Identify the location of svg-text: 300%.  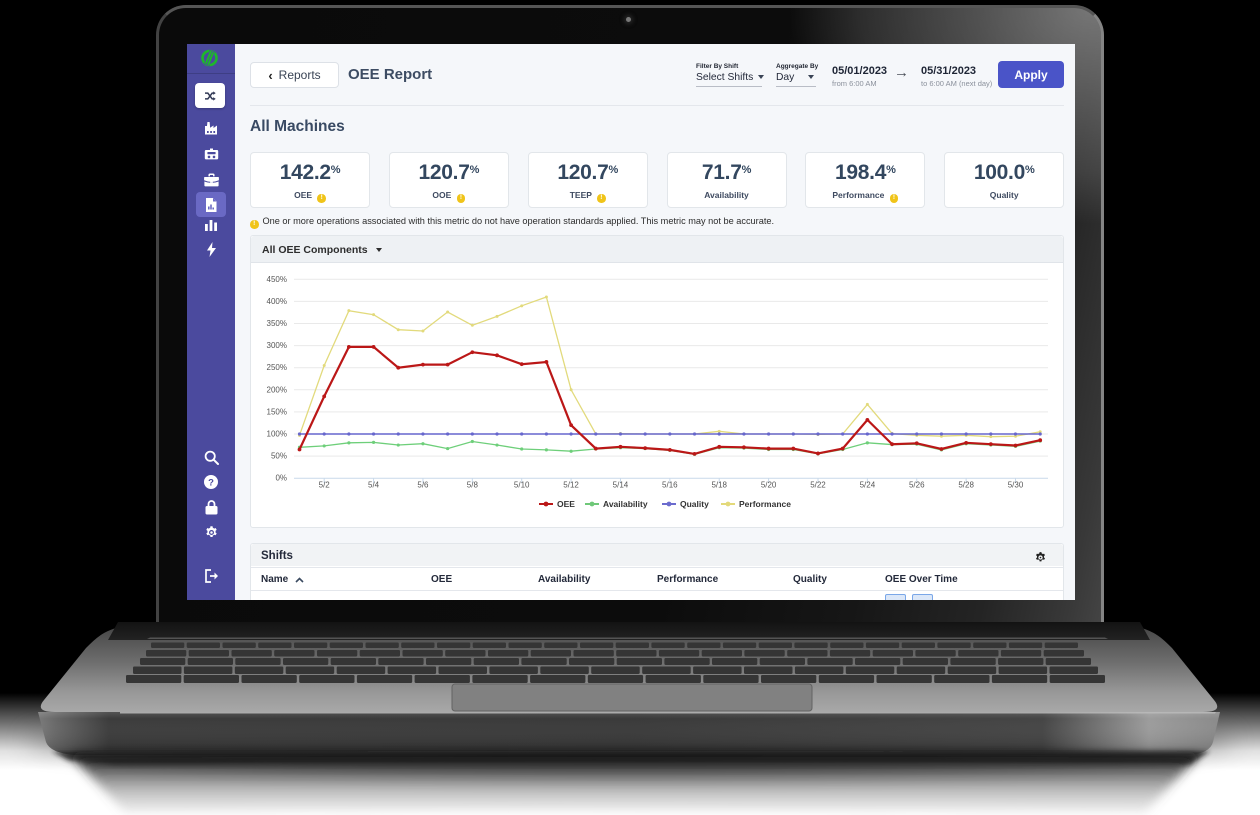
(277, 345).